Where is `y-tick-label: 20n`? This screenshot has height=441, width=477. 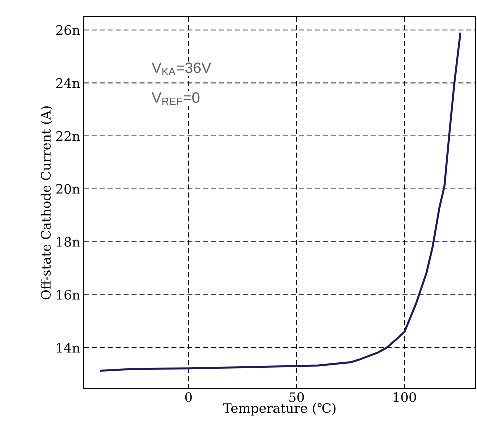 y-tick-label: 20n is located at coordinates (68, 189).